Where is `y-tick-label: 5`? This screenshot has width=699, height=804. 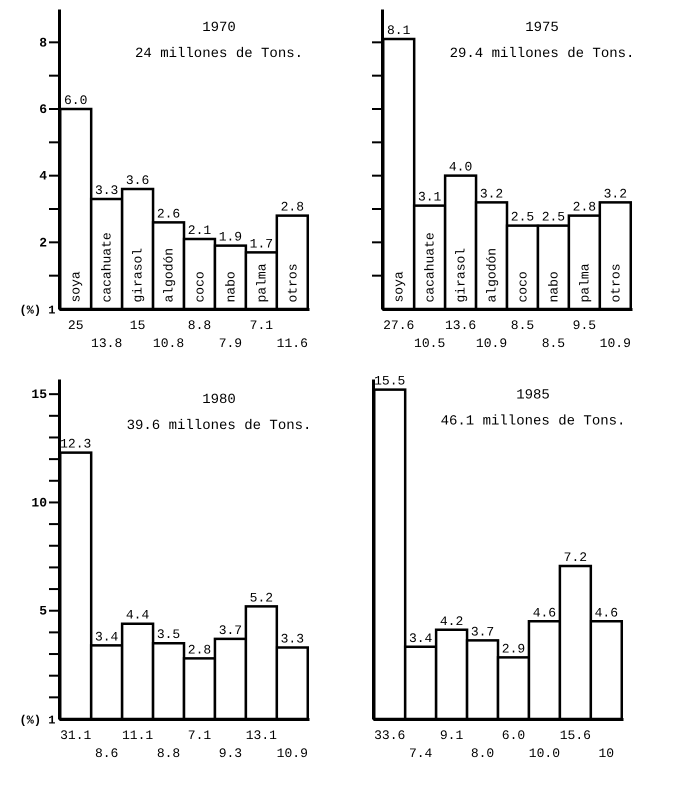
y-tick-label: 5 is located at coordinates (43, 611).